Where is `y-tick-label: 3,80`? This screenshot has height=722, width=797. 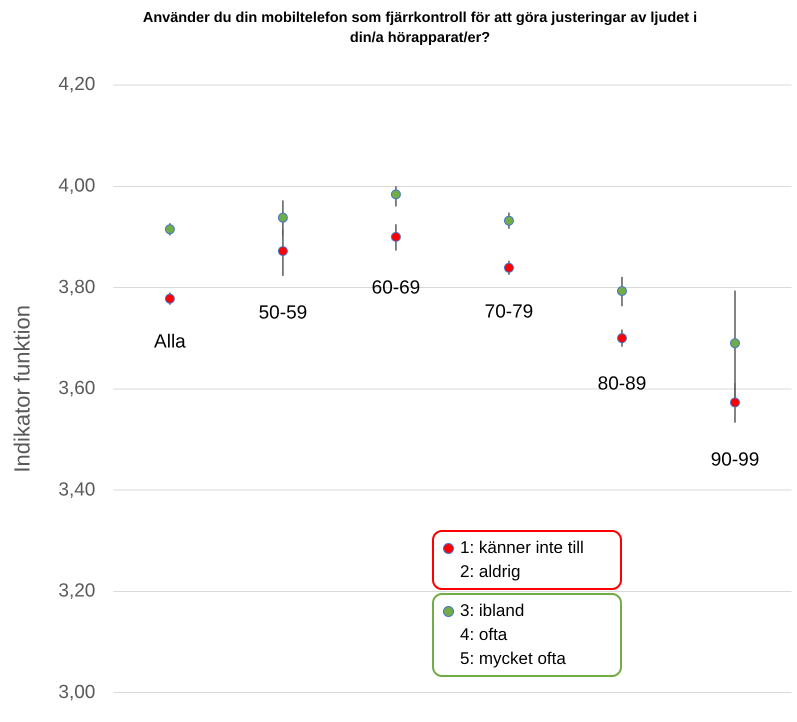
y-tick-label: 3,80 is located at coordinates (77, 287).